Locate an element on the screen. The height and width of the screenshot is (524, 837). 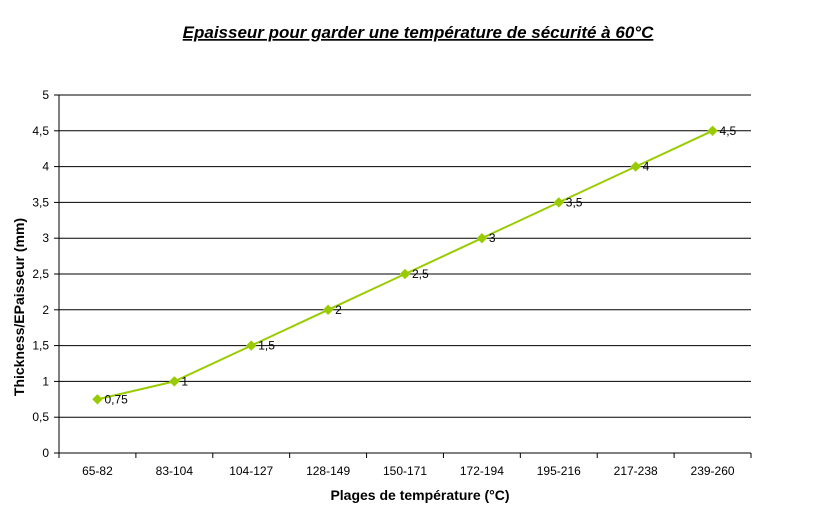
x-tick-label: 150-171 is located at coordinates (405, 471).